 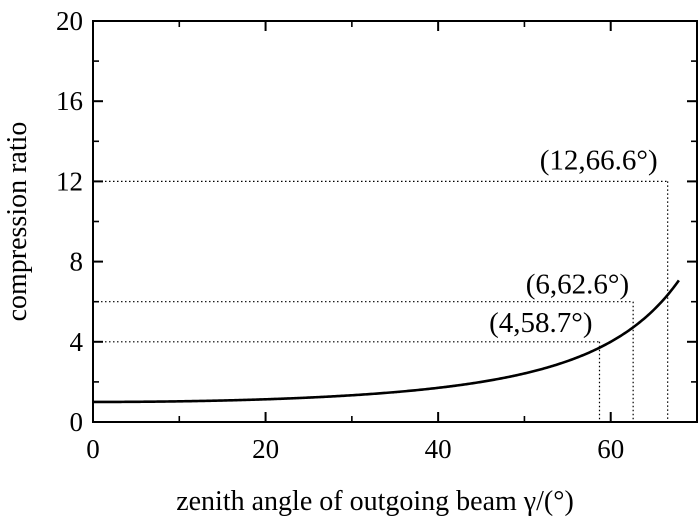 I want to click on annotation-label: (4,58.7°), so click(x=540, y=323).